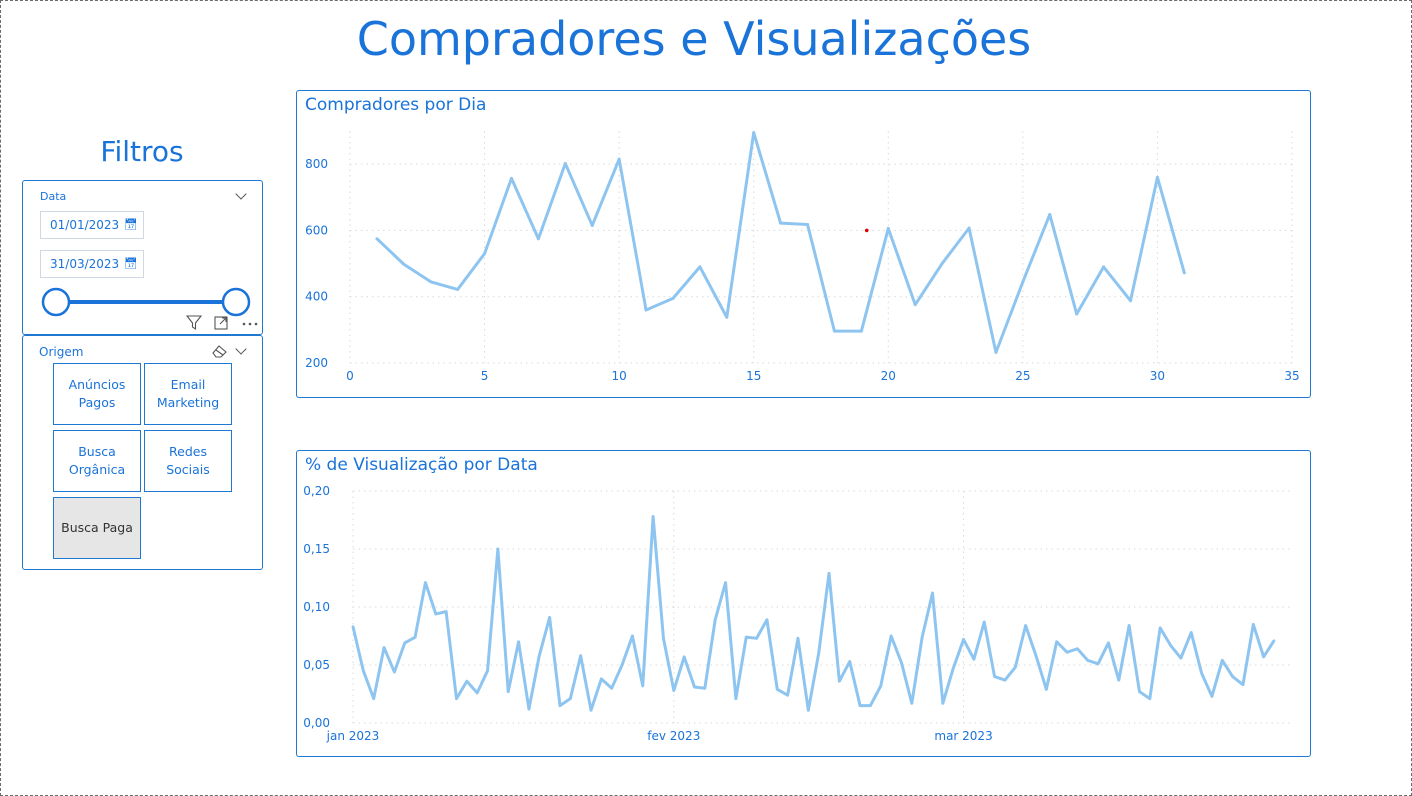  Describe the element at coordinates (866, 230) in the screenshot. I see `highlight-point` at that location.